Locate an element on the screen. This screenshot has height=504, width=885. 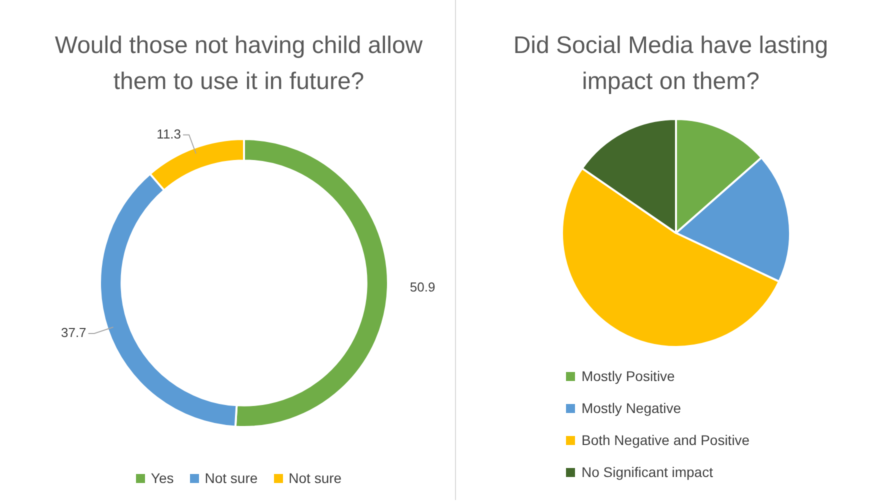
legend-label: Yes is located at coordinates (162, 478).